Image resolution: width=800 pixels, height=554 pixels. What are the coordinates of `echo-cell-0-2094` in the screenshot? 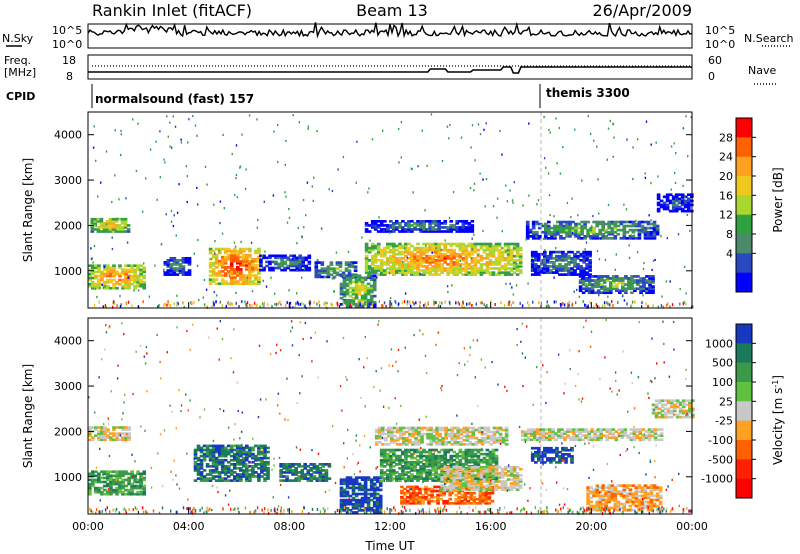 It's located at (598, 284).